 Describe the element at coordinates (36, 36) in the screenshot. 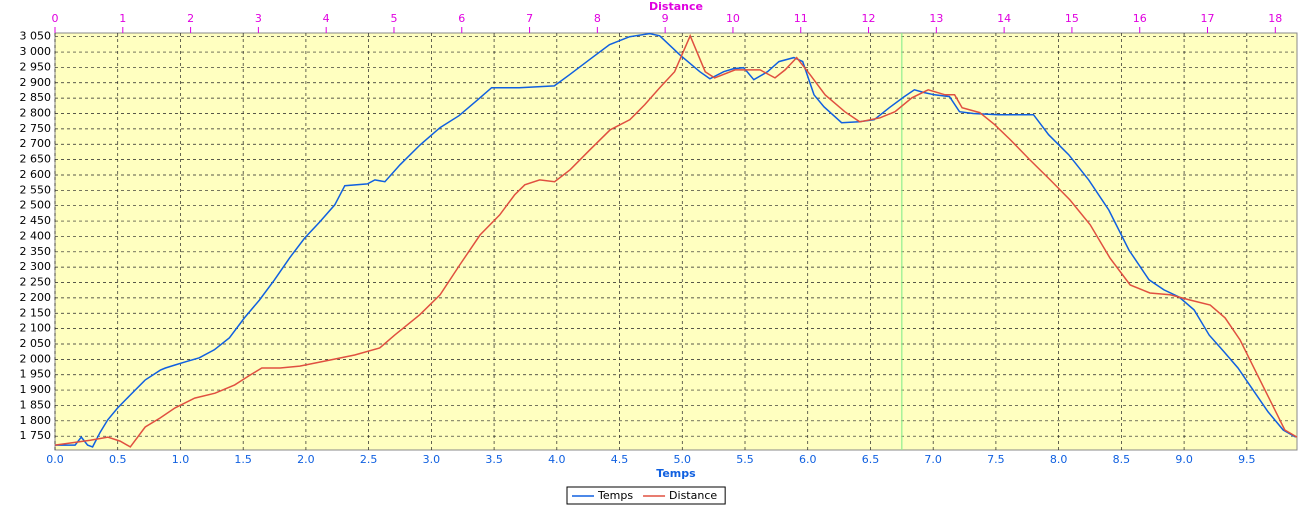

I see `y-tick-label: 3 050` at that location.